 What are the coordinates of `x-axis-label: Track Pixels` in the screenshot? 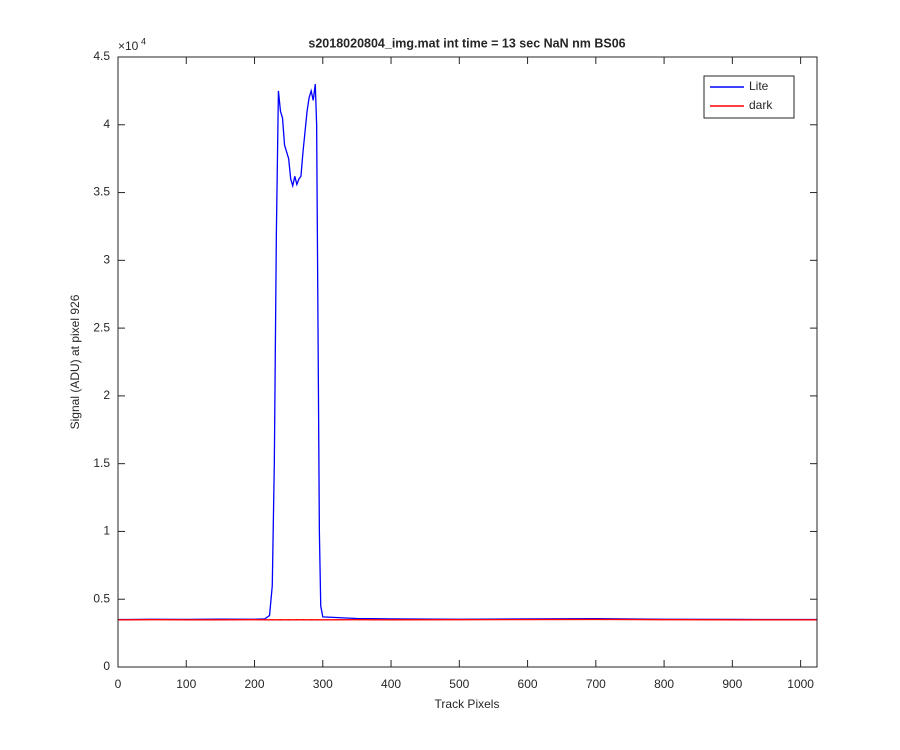 It's located at (467, 704).